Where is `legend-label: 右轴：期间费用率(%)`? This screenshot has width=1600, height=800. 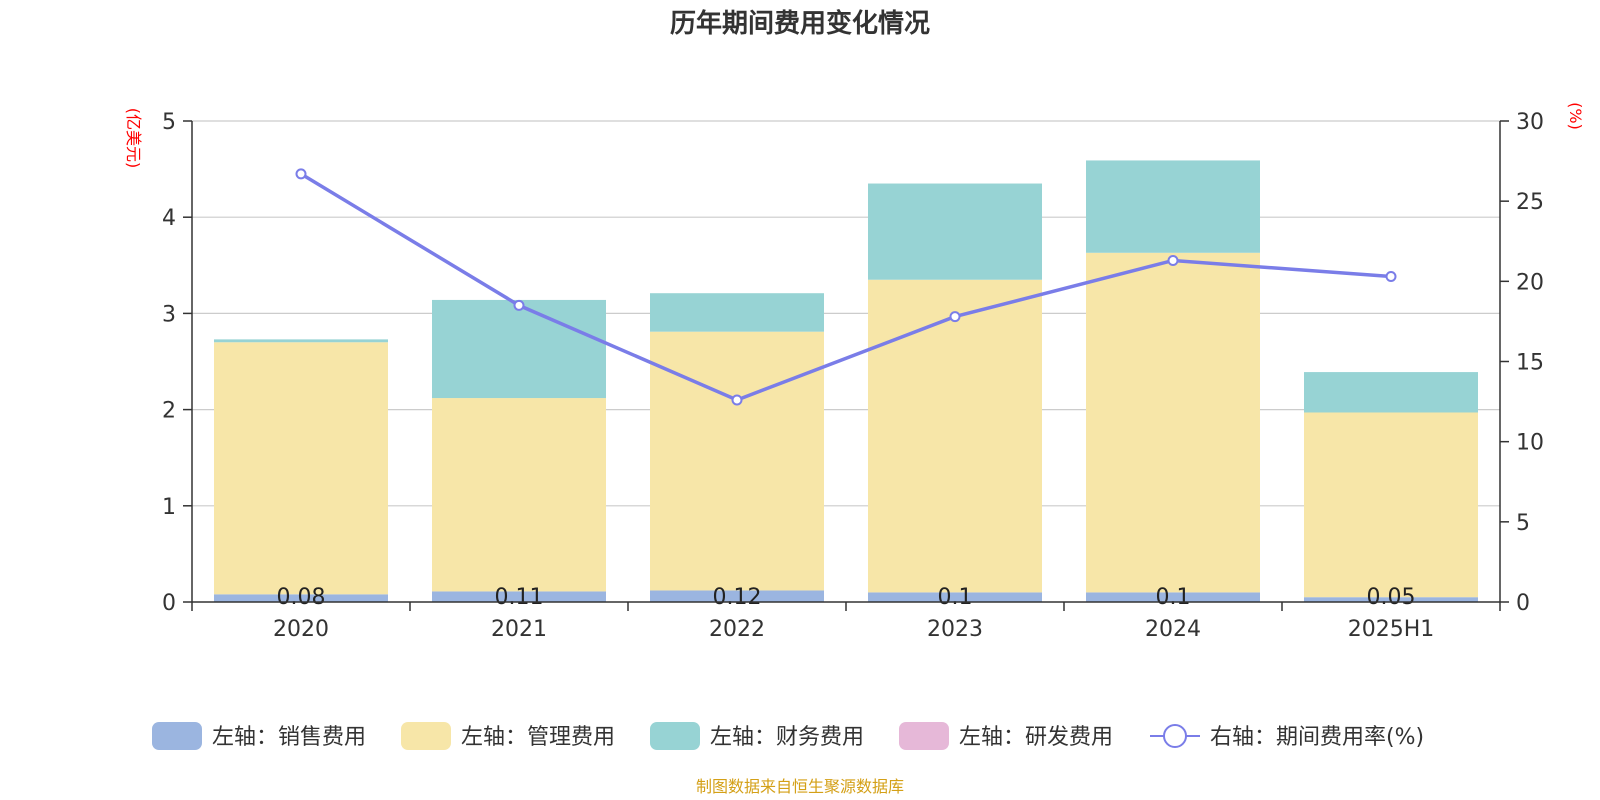 legend-label: 右轴：期间费用率(%) is located at coordinates (1317, 737).